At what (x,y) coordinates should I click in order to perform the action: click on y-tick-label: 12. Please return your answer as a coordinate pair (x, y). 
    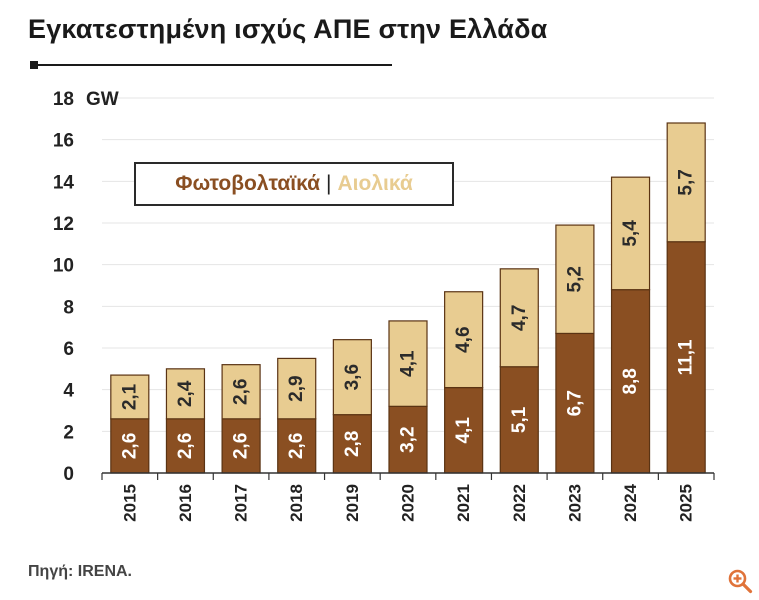
    Looking at the image, I should click on (63, 224).